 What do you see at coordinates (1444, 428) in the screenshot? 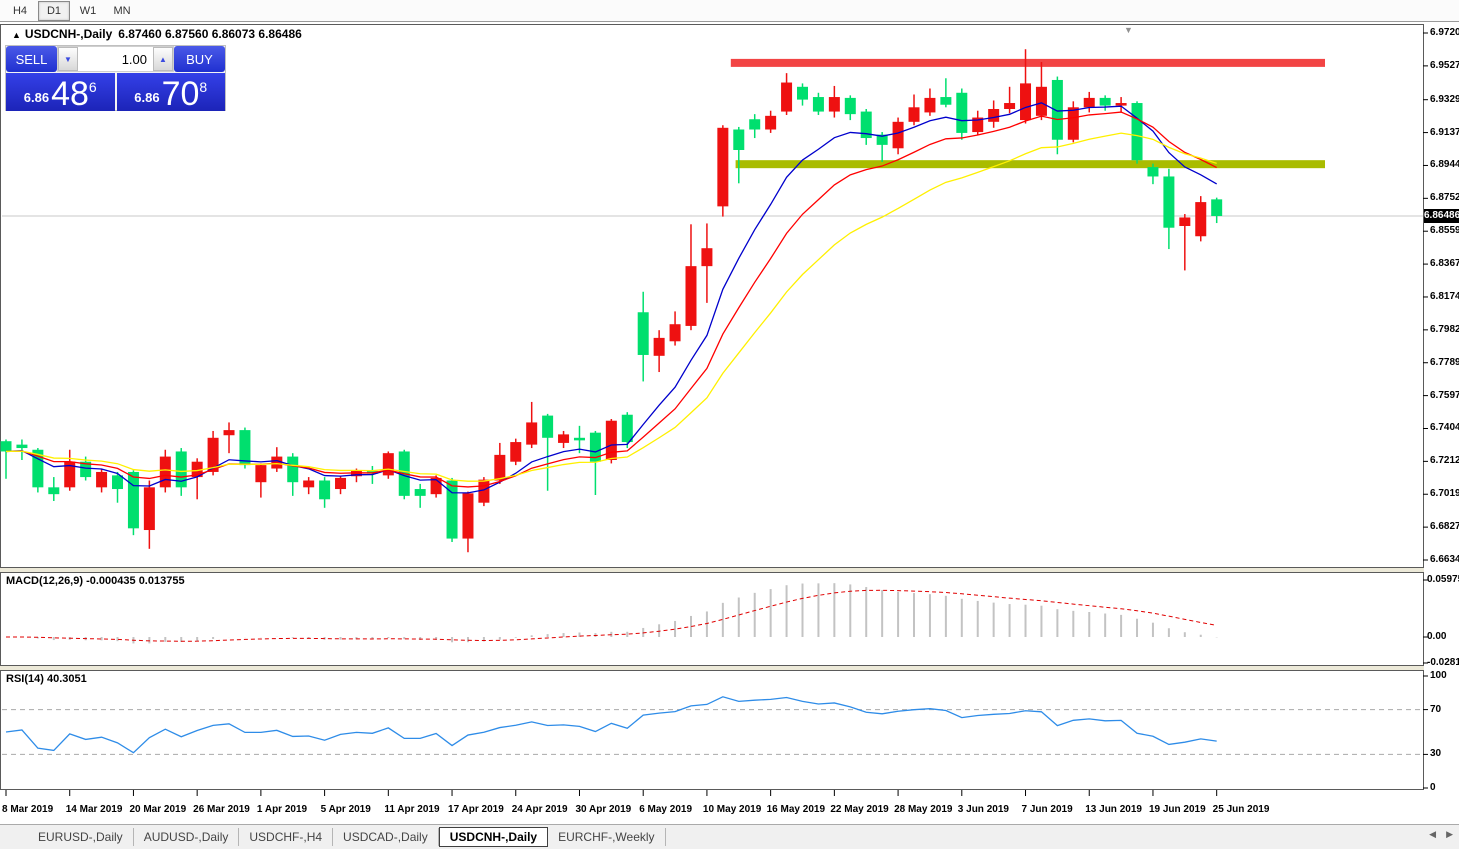
I see `price-tick-label: 6.74045` at bounding box center [1444, 428].